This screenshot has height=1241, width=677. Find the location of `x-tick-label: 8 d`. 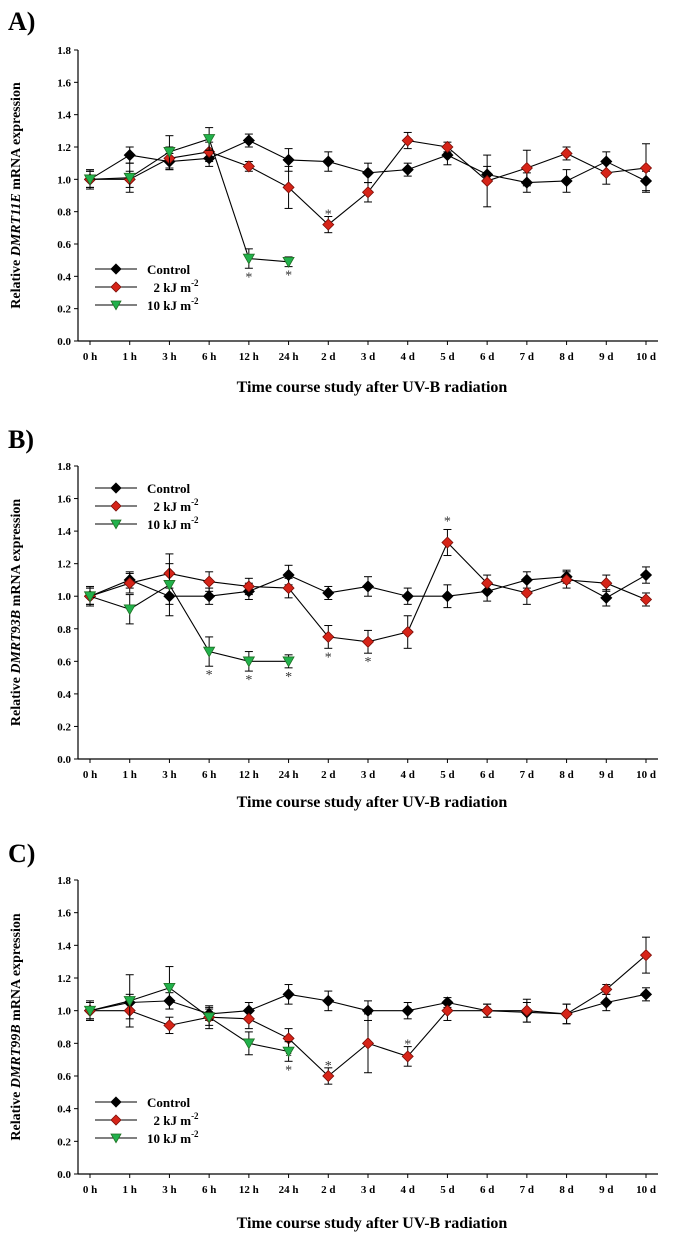

x-tick-label: 8 d is located at coordinates (566, 357).